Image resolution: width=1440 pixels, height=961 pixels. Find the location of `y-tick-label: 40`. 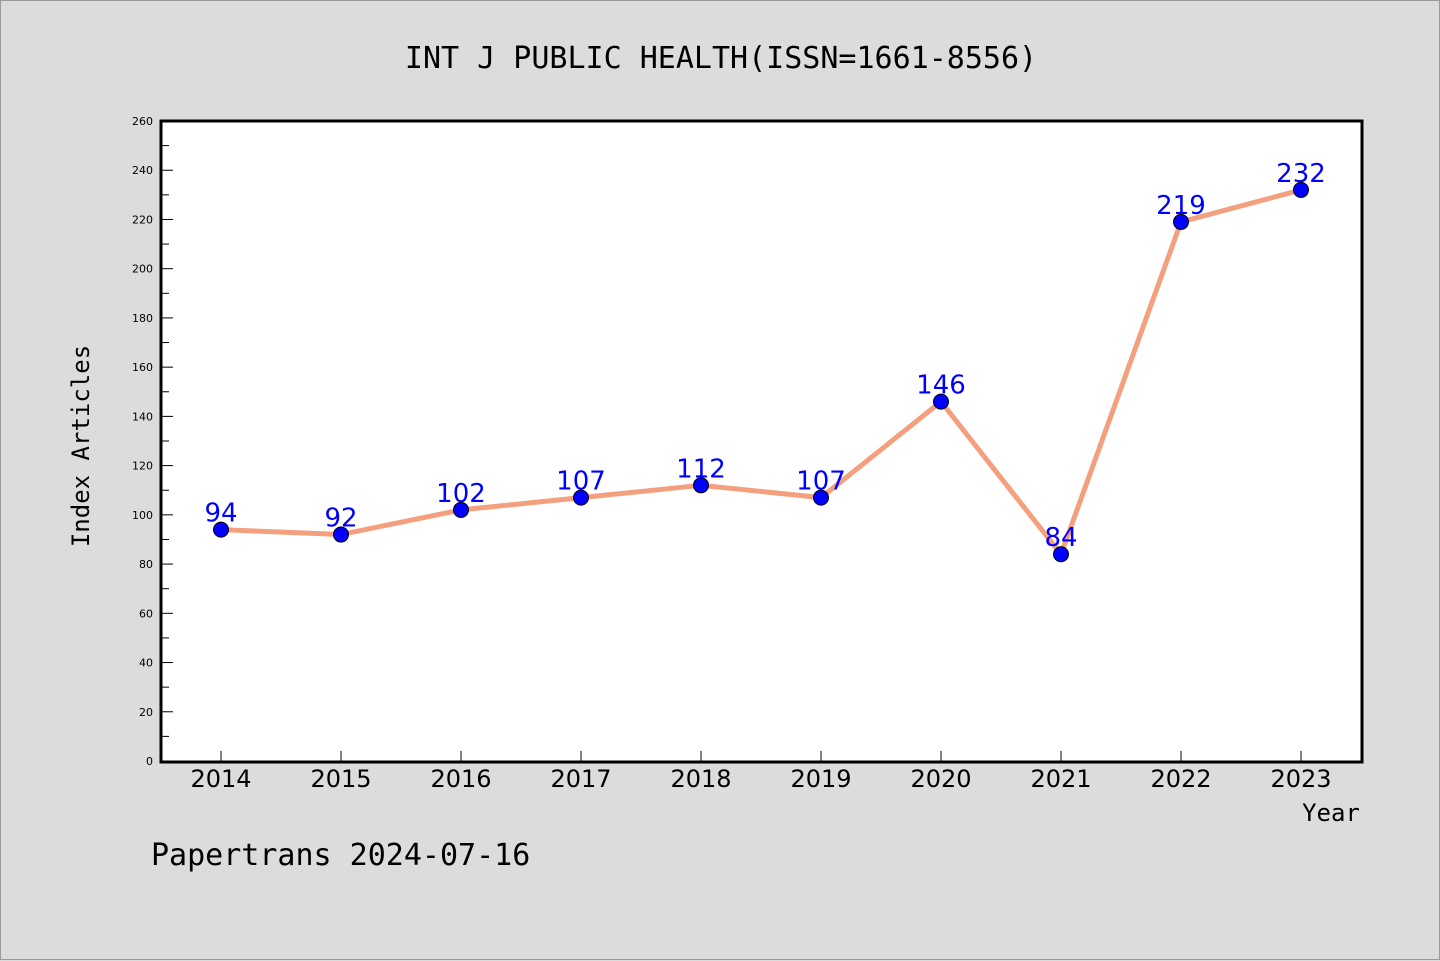

y-tick-label: 40 is located at coordinates (146, 663).